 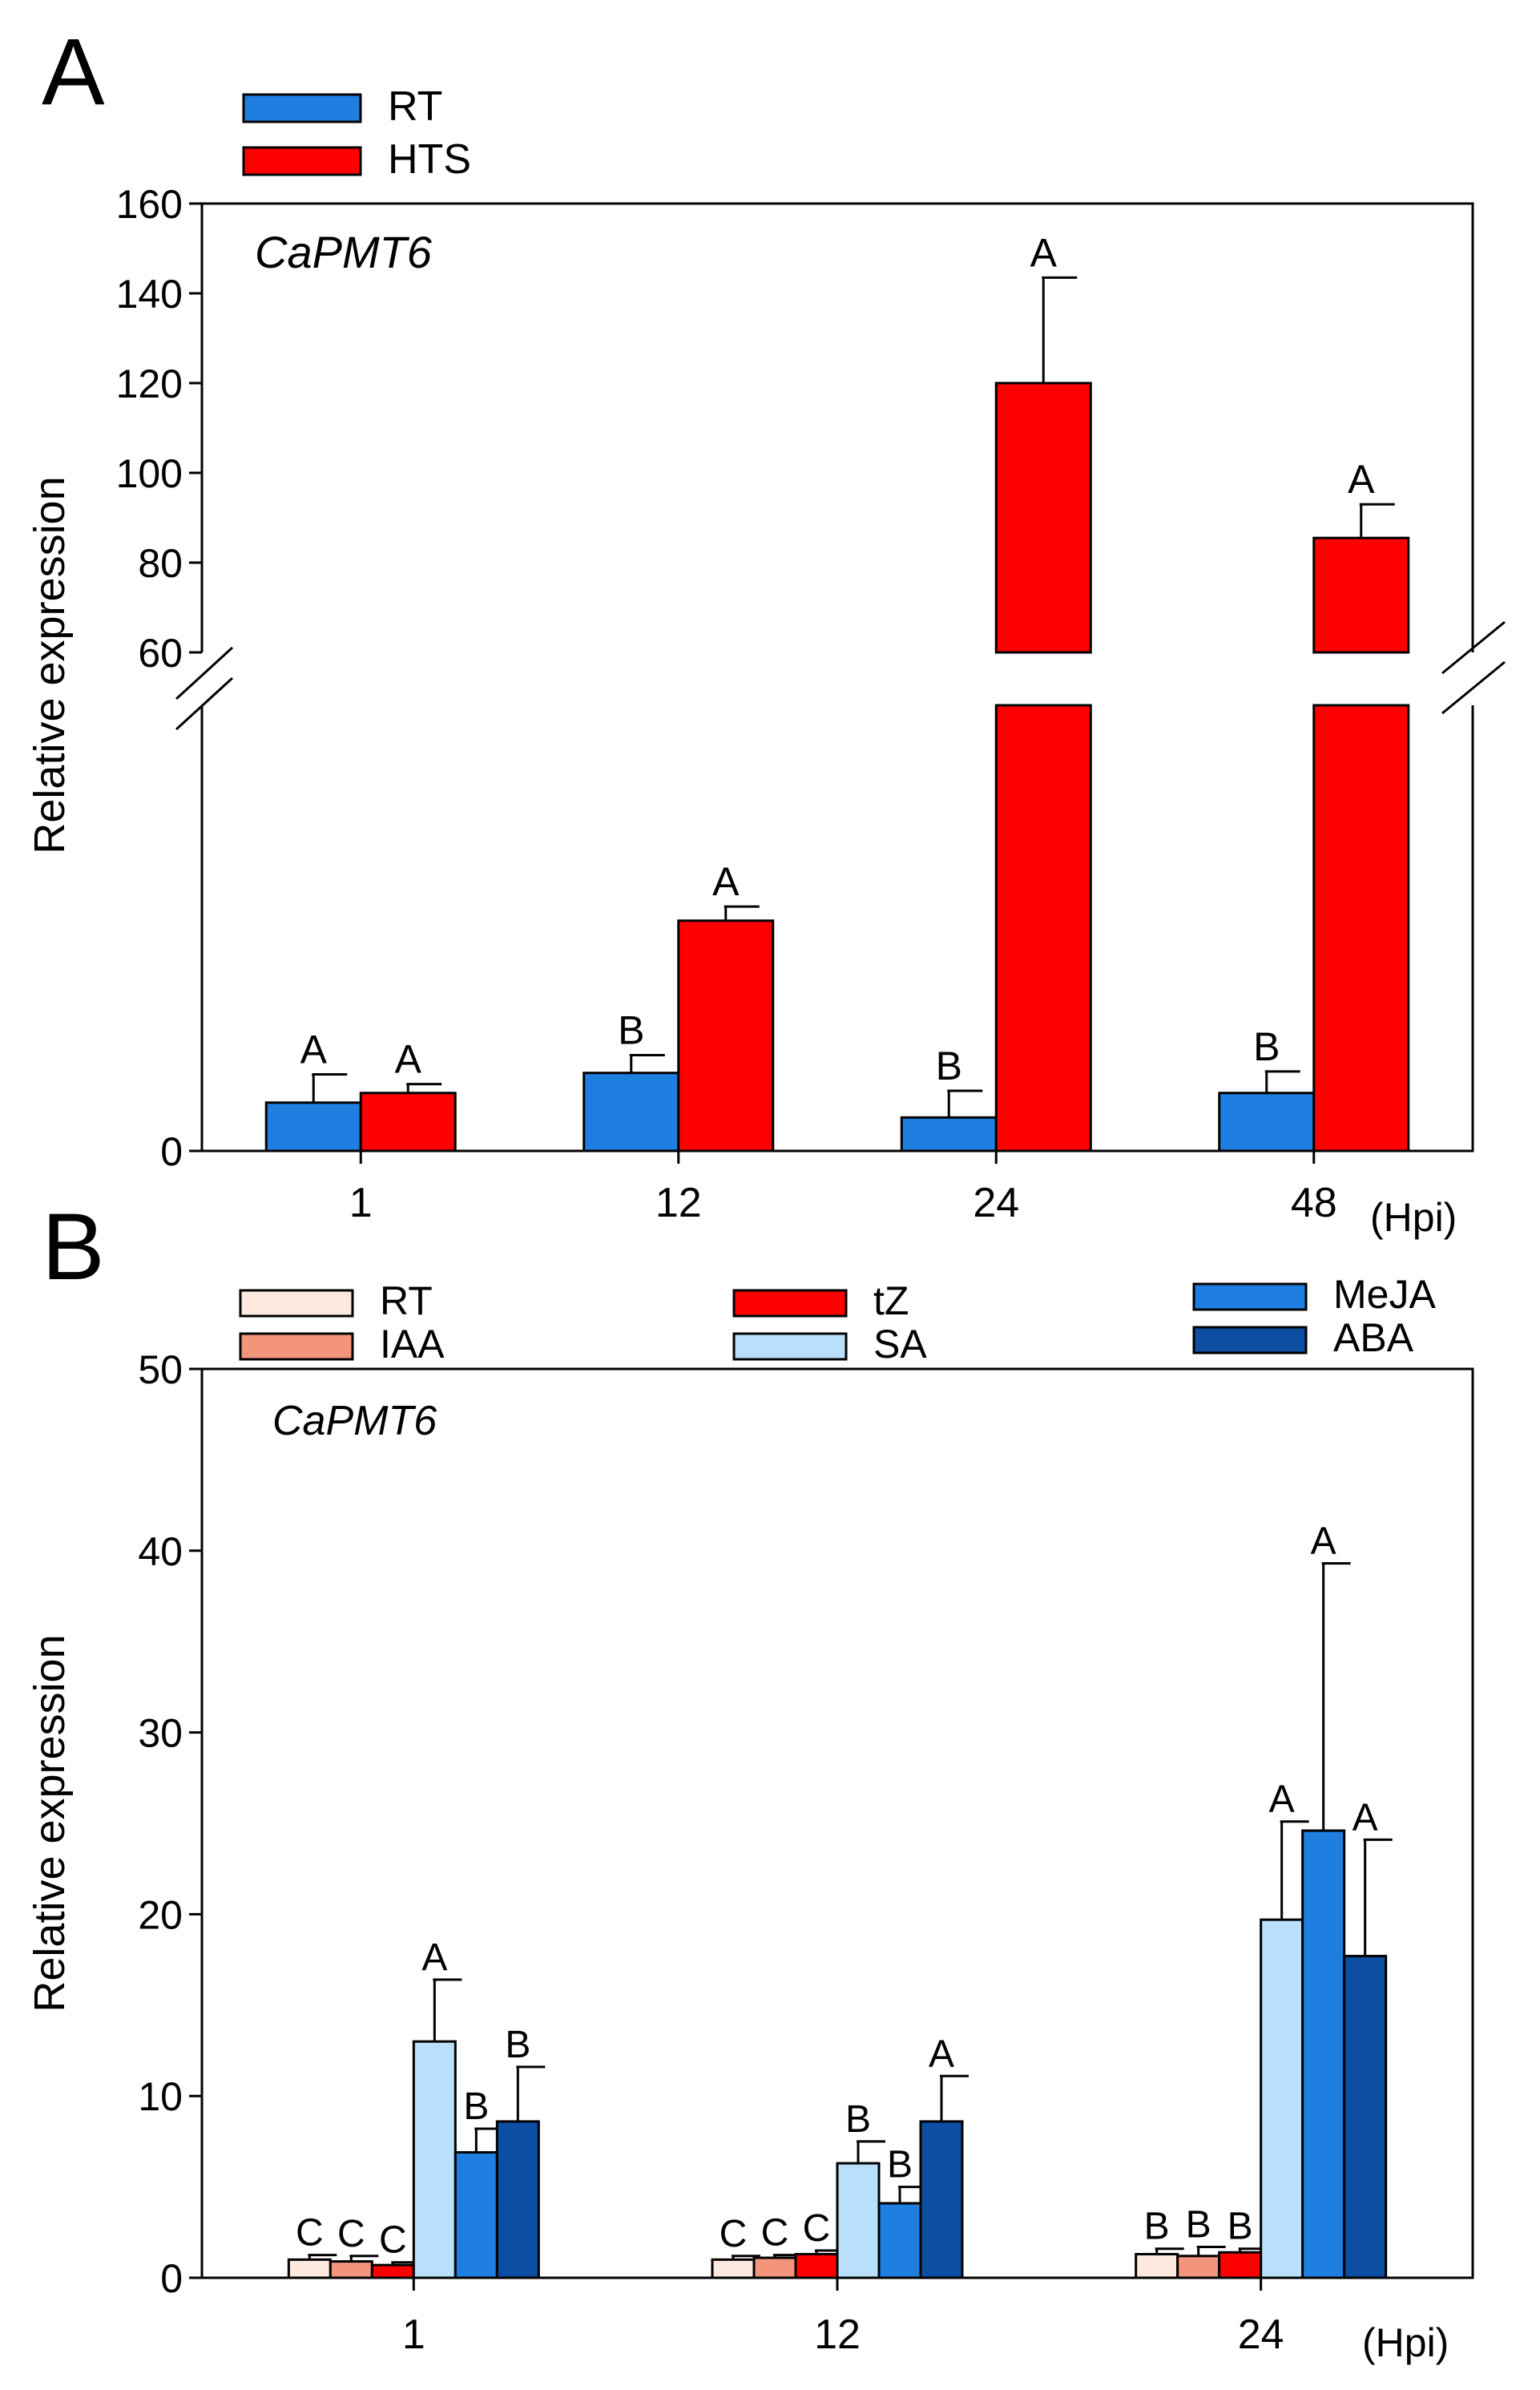 I want to click on x-tick-label: 48, so click(x=1314, y=1203).